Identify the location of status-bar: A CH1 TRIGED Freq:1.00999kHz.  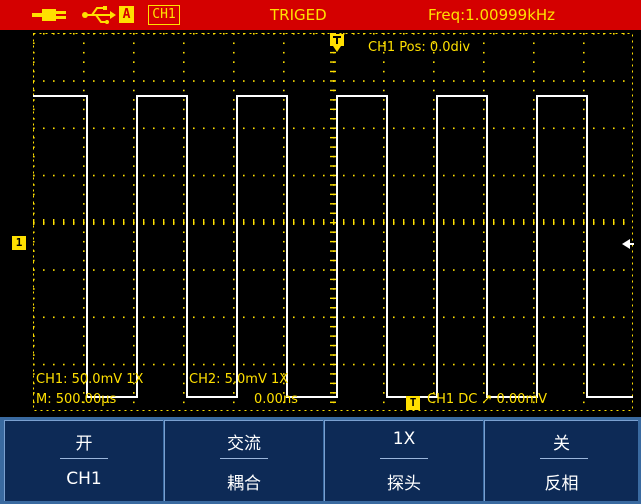
(320, 15).